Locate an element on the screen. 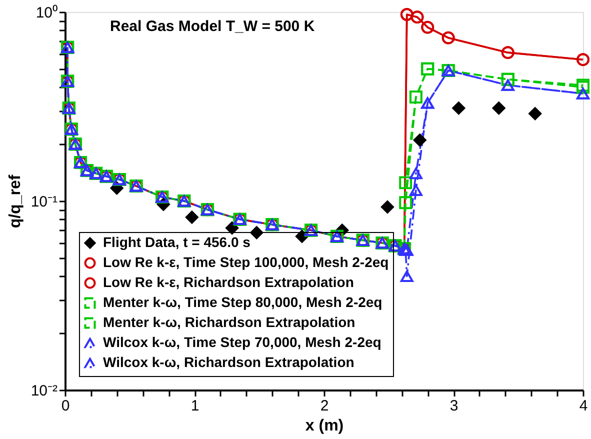  legend-label: Flight Data, t = 456.0 s is located at coordinates (177, 242).